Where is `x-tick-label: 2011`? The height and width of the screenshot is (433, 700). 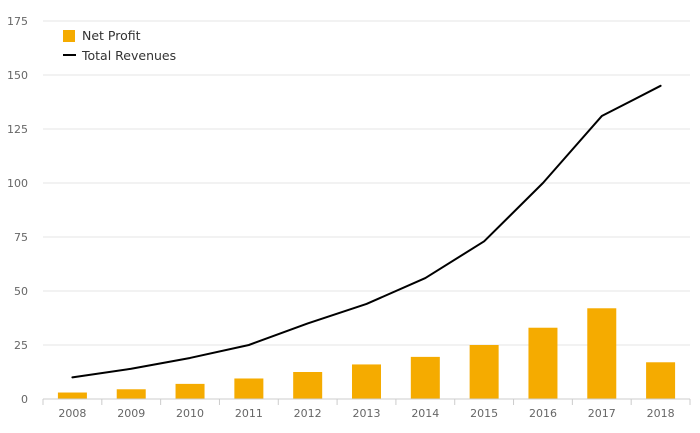 x-tick-label: 2011 is located at coordinates (249, 413).